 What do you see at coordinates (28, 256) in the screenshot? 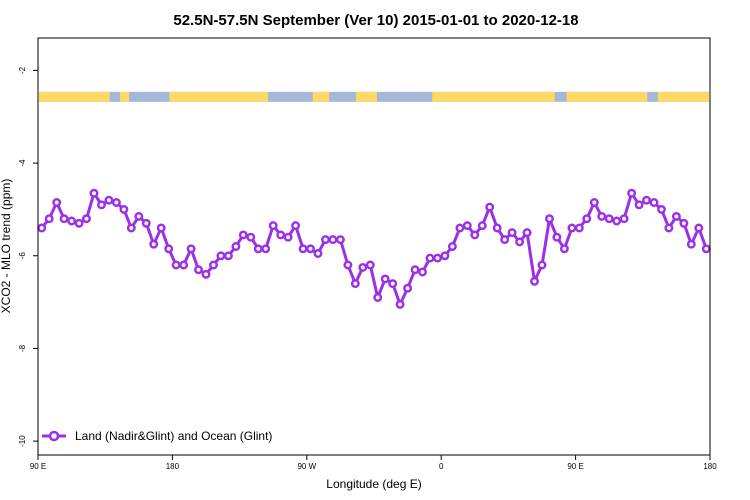
I see `y-axis-ticks: -2 -4 -6 -8 -10` at bounding box center [28, 256].